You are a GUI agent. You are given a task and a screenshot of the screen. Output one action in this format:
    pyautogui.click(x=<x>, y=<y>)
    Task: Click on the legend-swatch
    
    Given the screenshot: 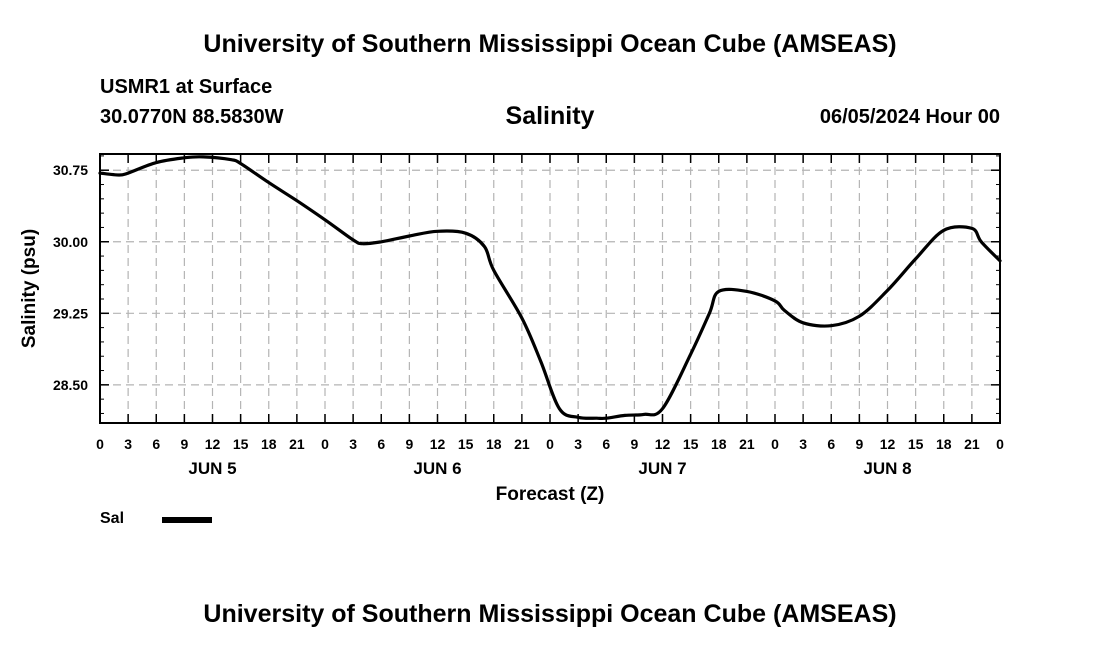 What is the action you would take?
    pyautogui.click(x=187, y=520)
    